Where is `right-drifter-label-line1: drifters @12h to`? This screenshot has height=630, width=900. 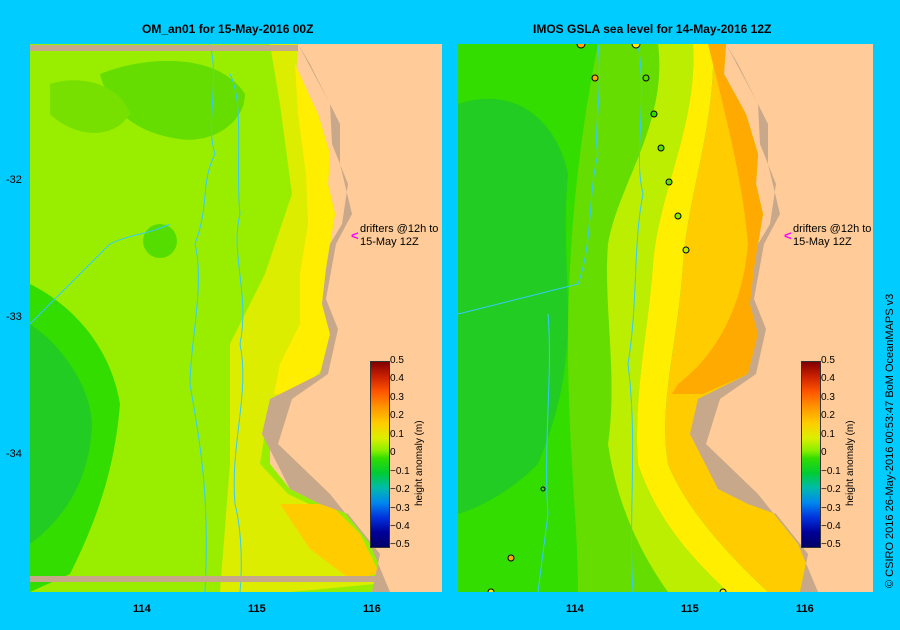 right-drifter-label-line1: drifters @12h to is located at coordinates (832, 229).